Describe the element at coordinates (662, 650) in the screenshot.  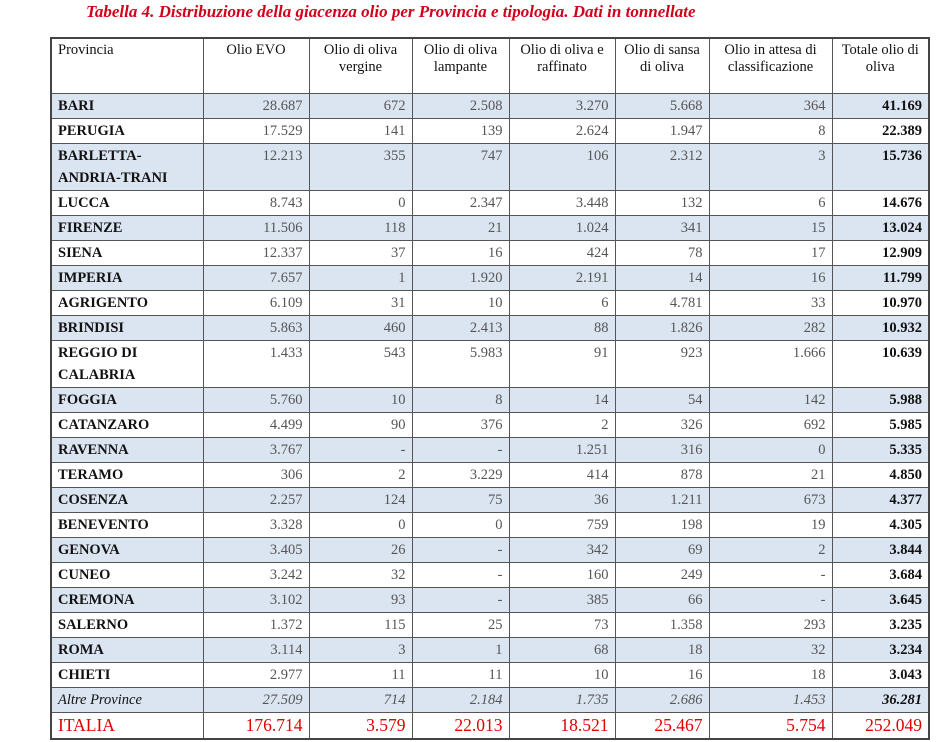
I see `cell-olio-sansa: 18` at that location.